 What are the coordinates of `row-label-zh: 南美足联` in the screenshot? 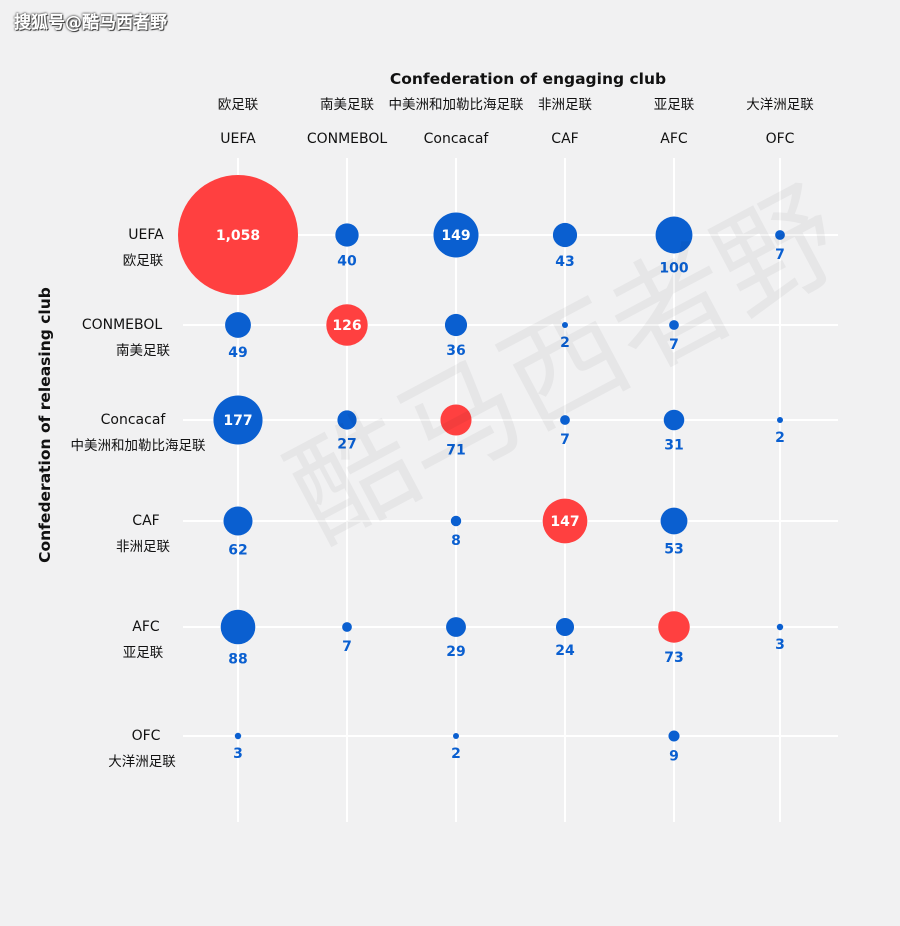 It's located at (143, 351).